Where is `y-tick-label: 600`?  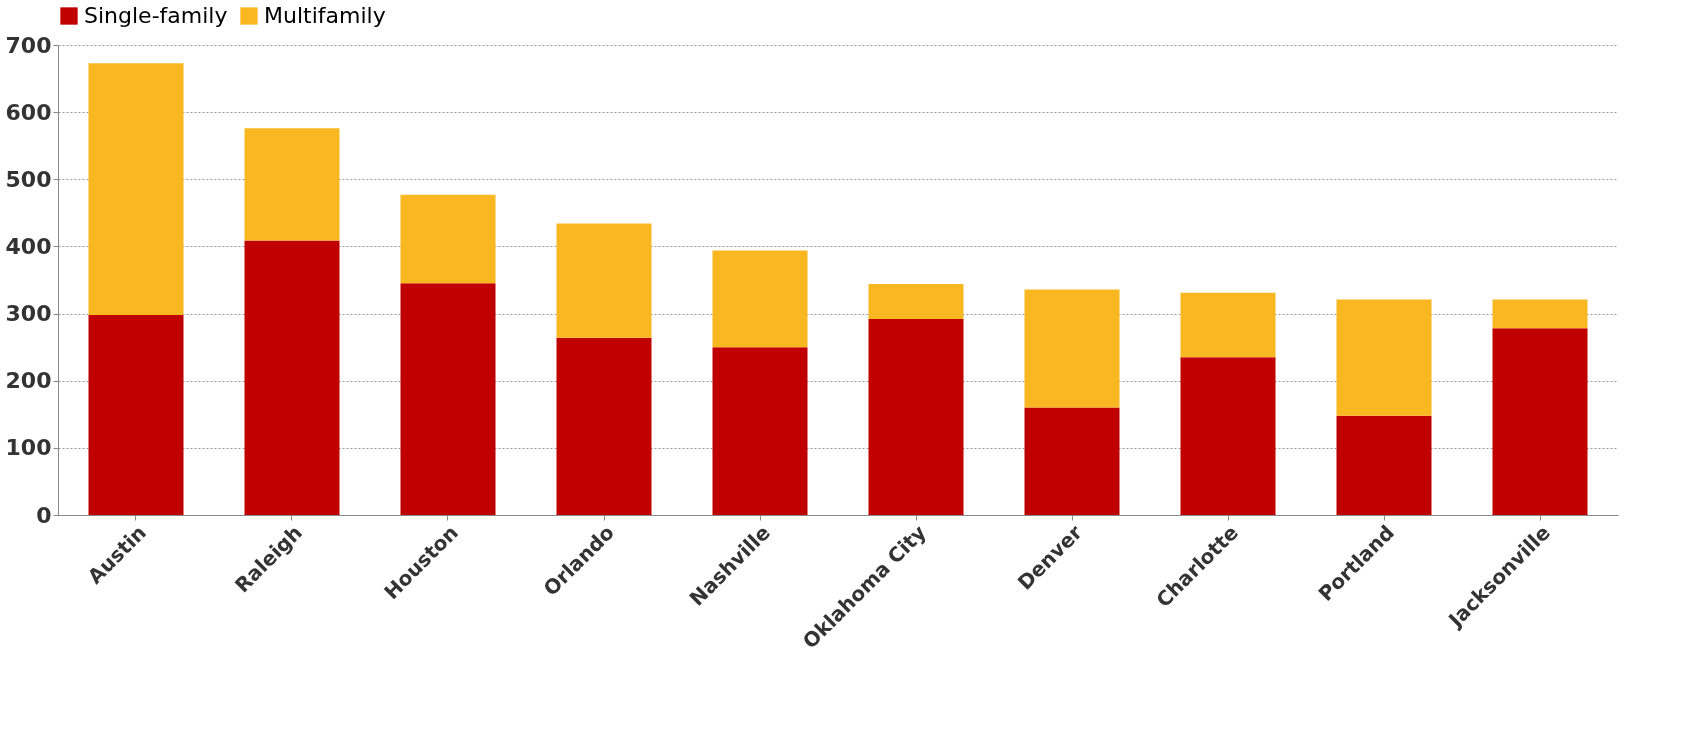 y-tick-label: 600 is located at coordinates (28, 112).